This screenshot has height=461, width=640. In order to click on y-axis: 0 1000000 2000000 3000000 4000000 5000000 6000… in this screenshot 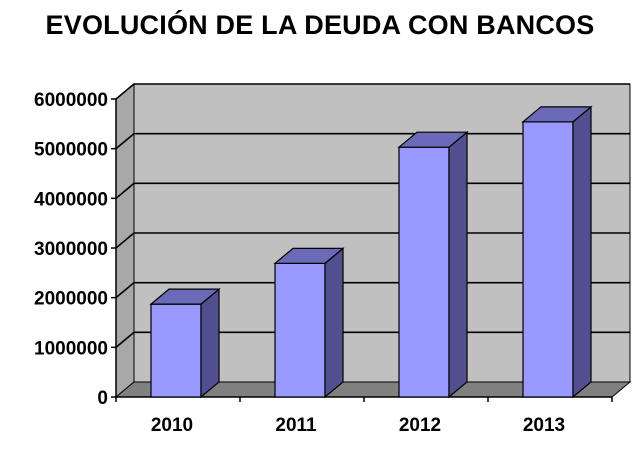, I will do `click(75, 249)`.